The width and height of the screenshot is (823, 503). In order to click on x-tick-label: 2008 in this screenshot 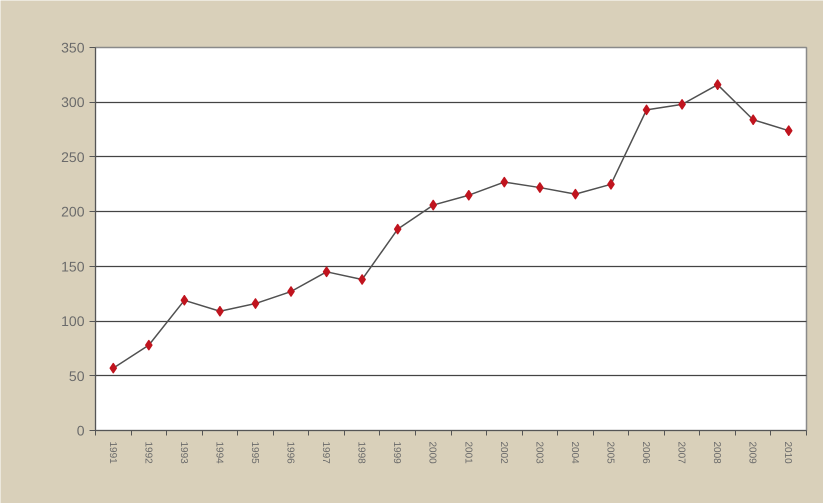, I will do `click(716, 453)`.